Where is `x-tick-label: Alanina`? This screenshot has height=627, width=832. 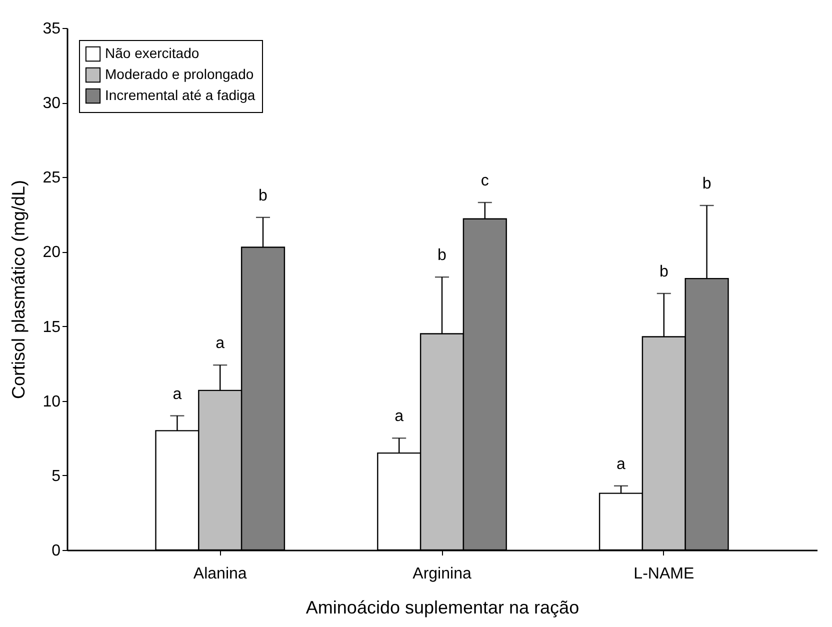
x-tick-label: Alanina is located at coordinates (220, 574).